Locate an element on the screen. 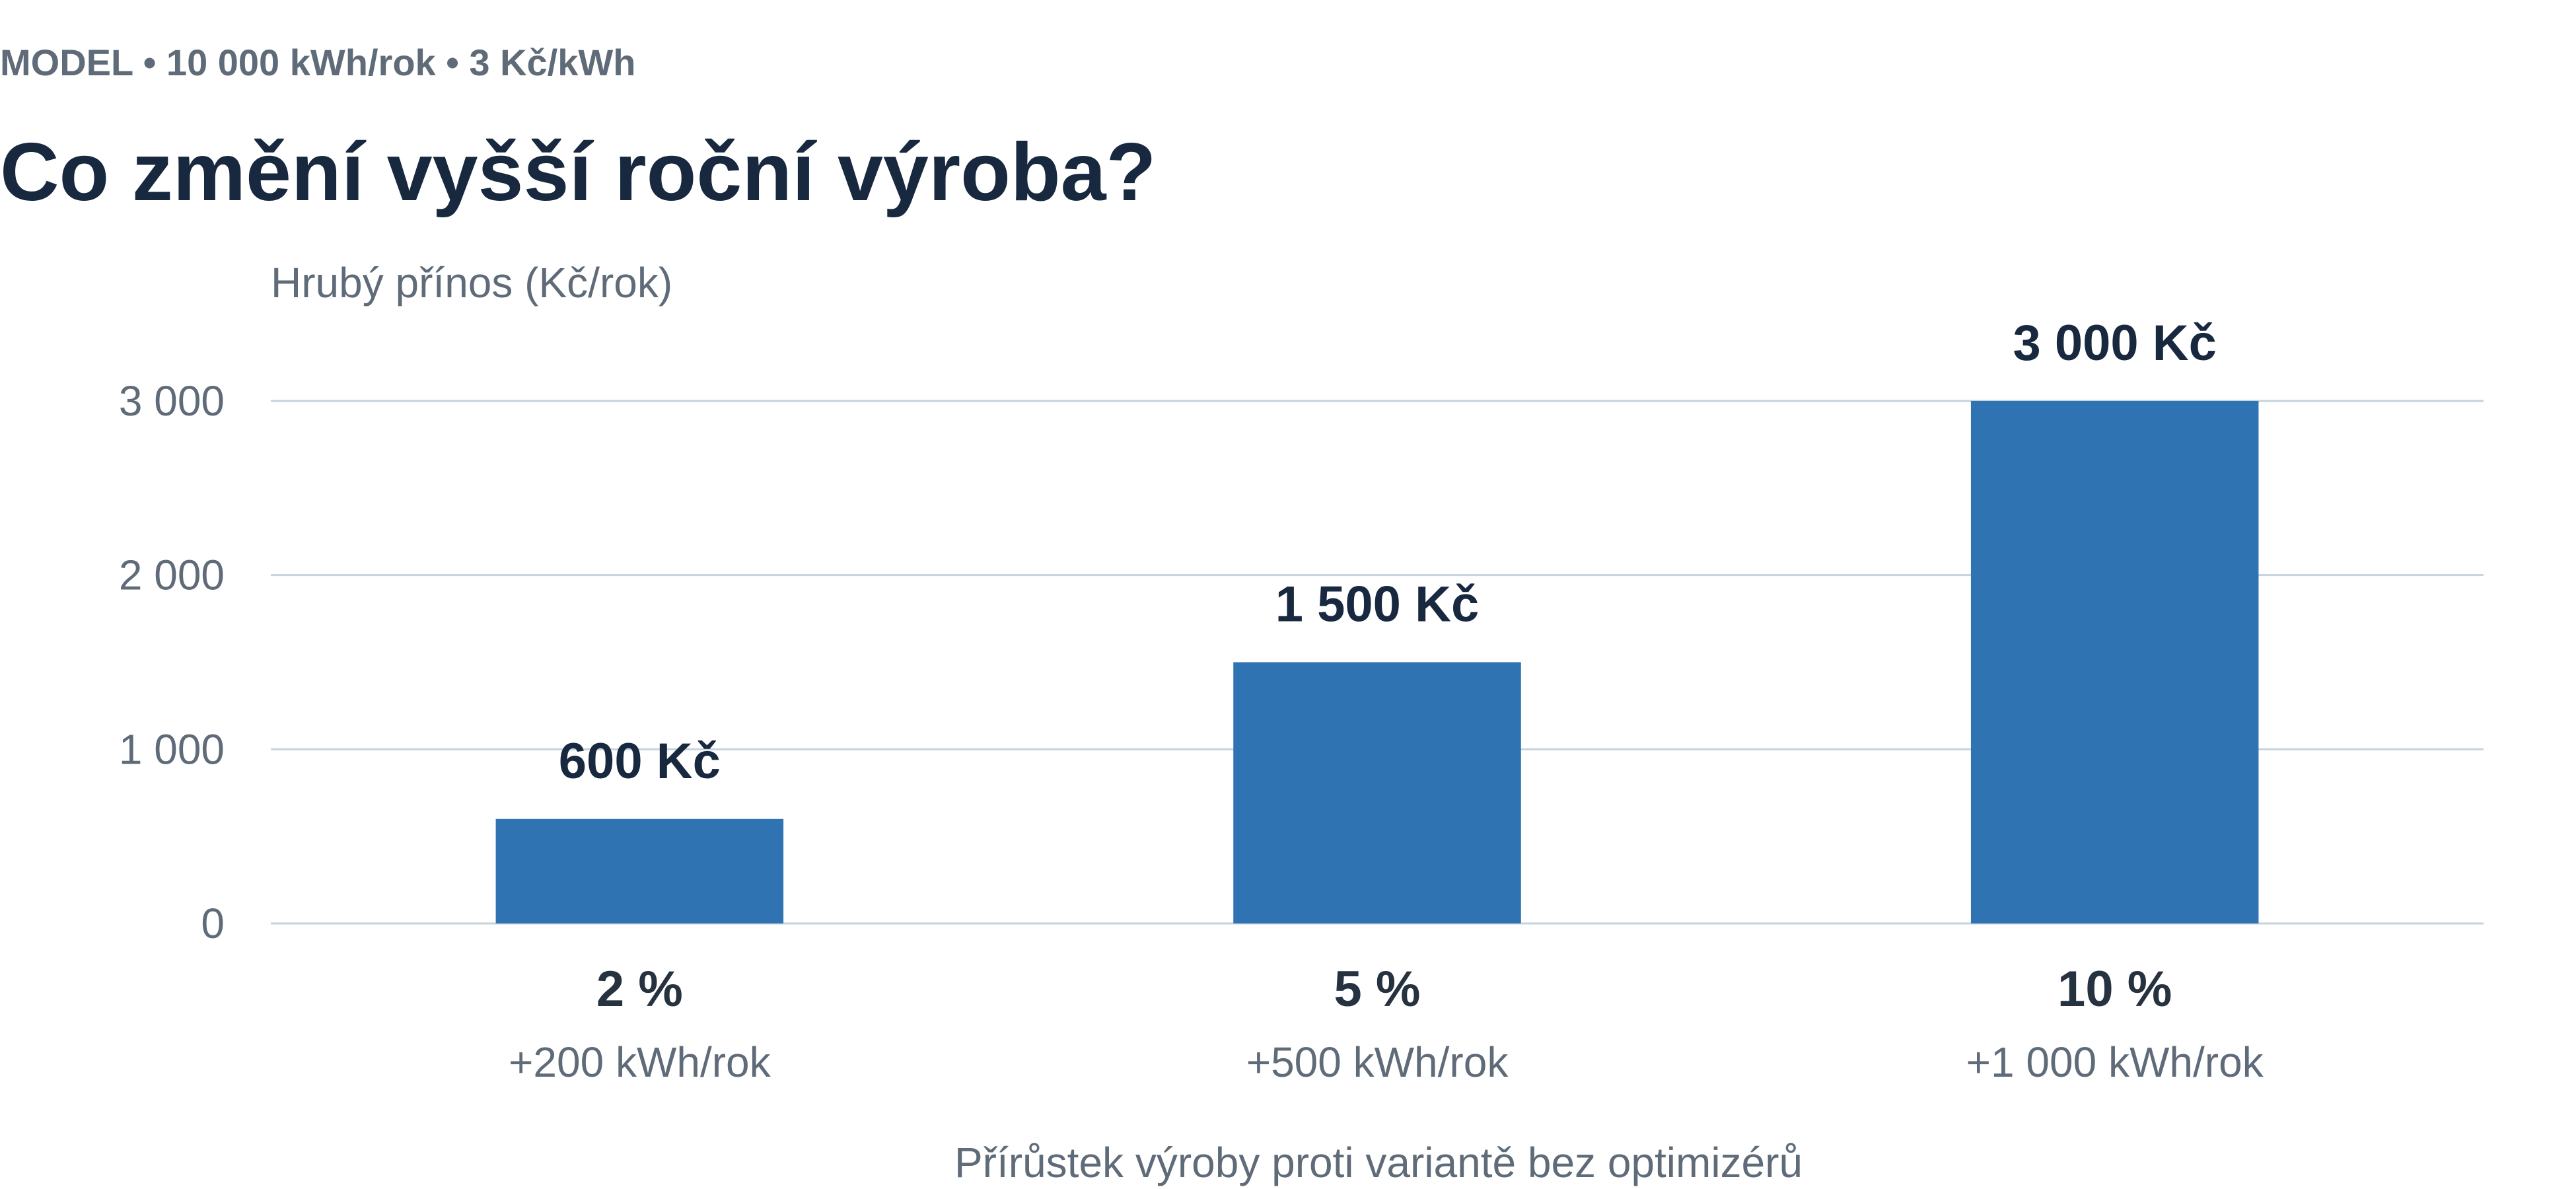 The width and height of the screenshot is (2576, 1189). y-tick-label: 0 is located at coordinates (213, 924).